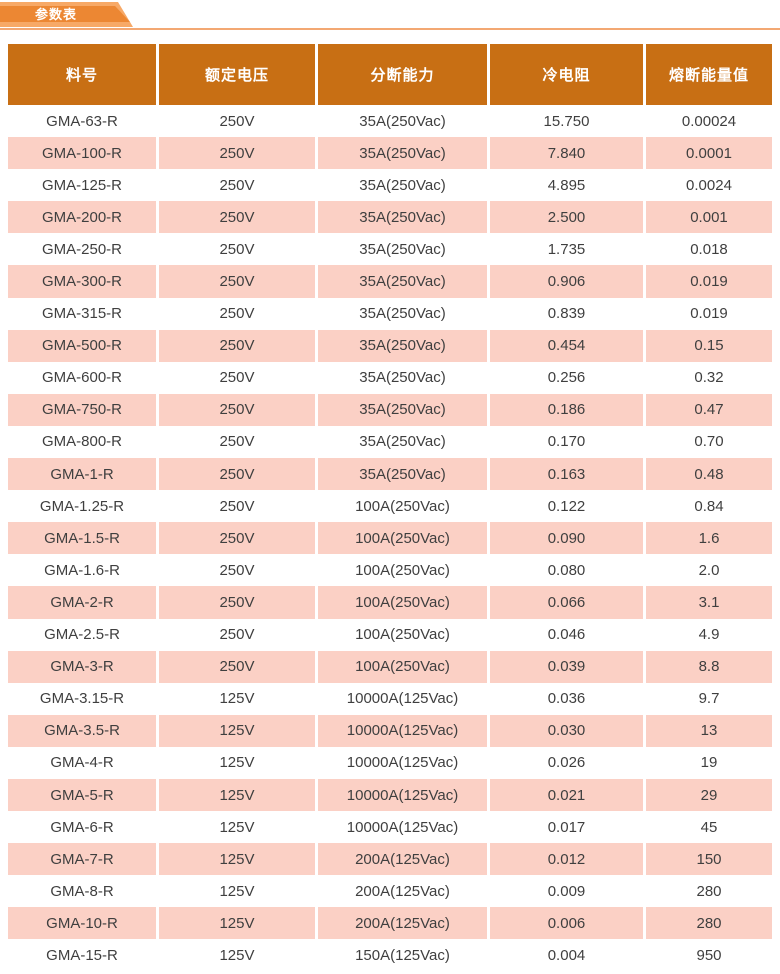 This screenshot has width=780, height=974. What do you see at coordinates (709, 409) in the screenshot?
I see `table-cell: 0.47` at bounding box center [709, 409].